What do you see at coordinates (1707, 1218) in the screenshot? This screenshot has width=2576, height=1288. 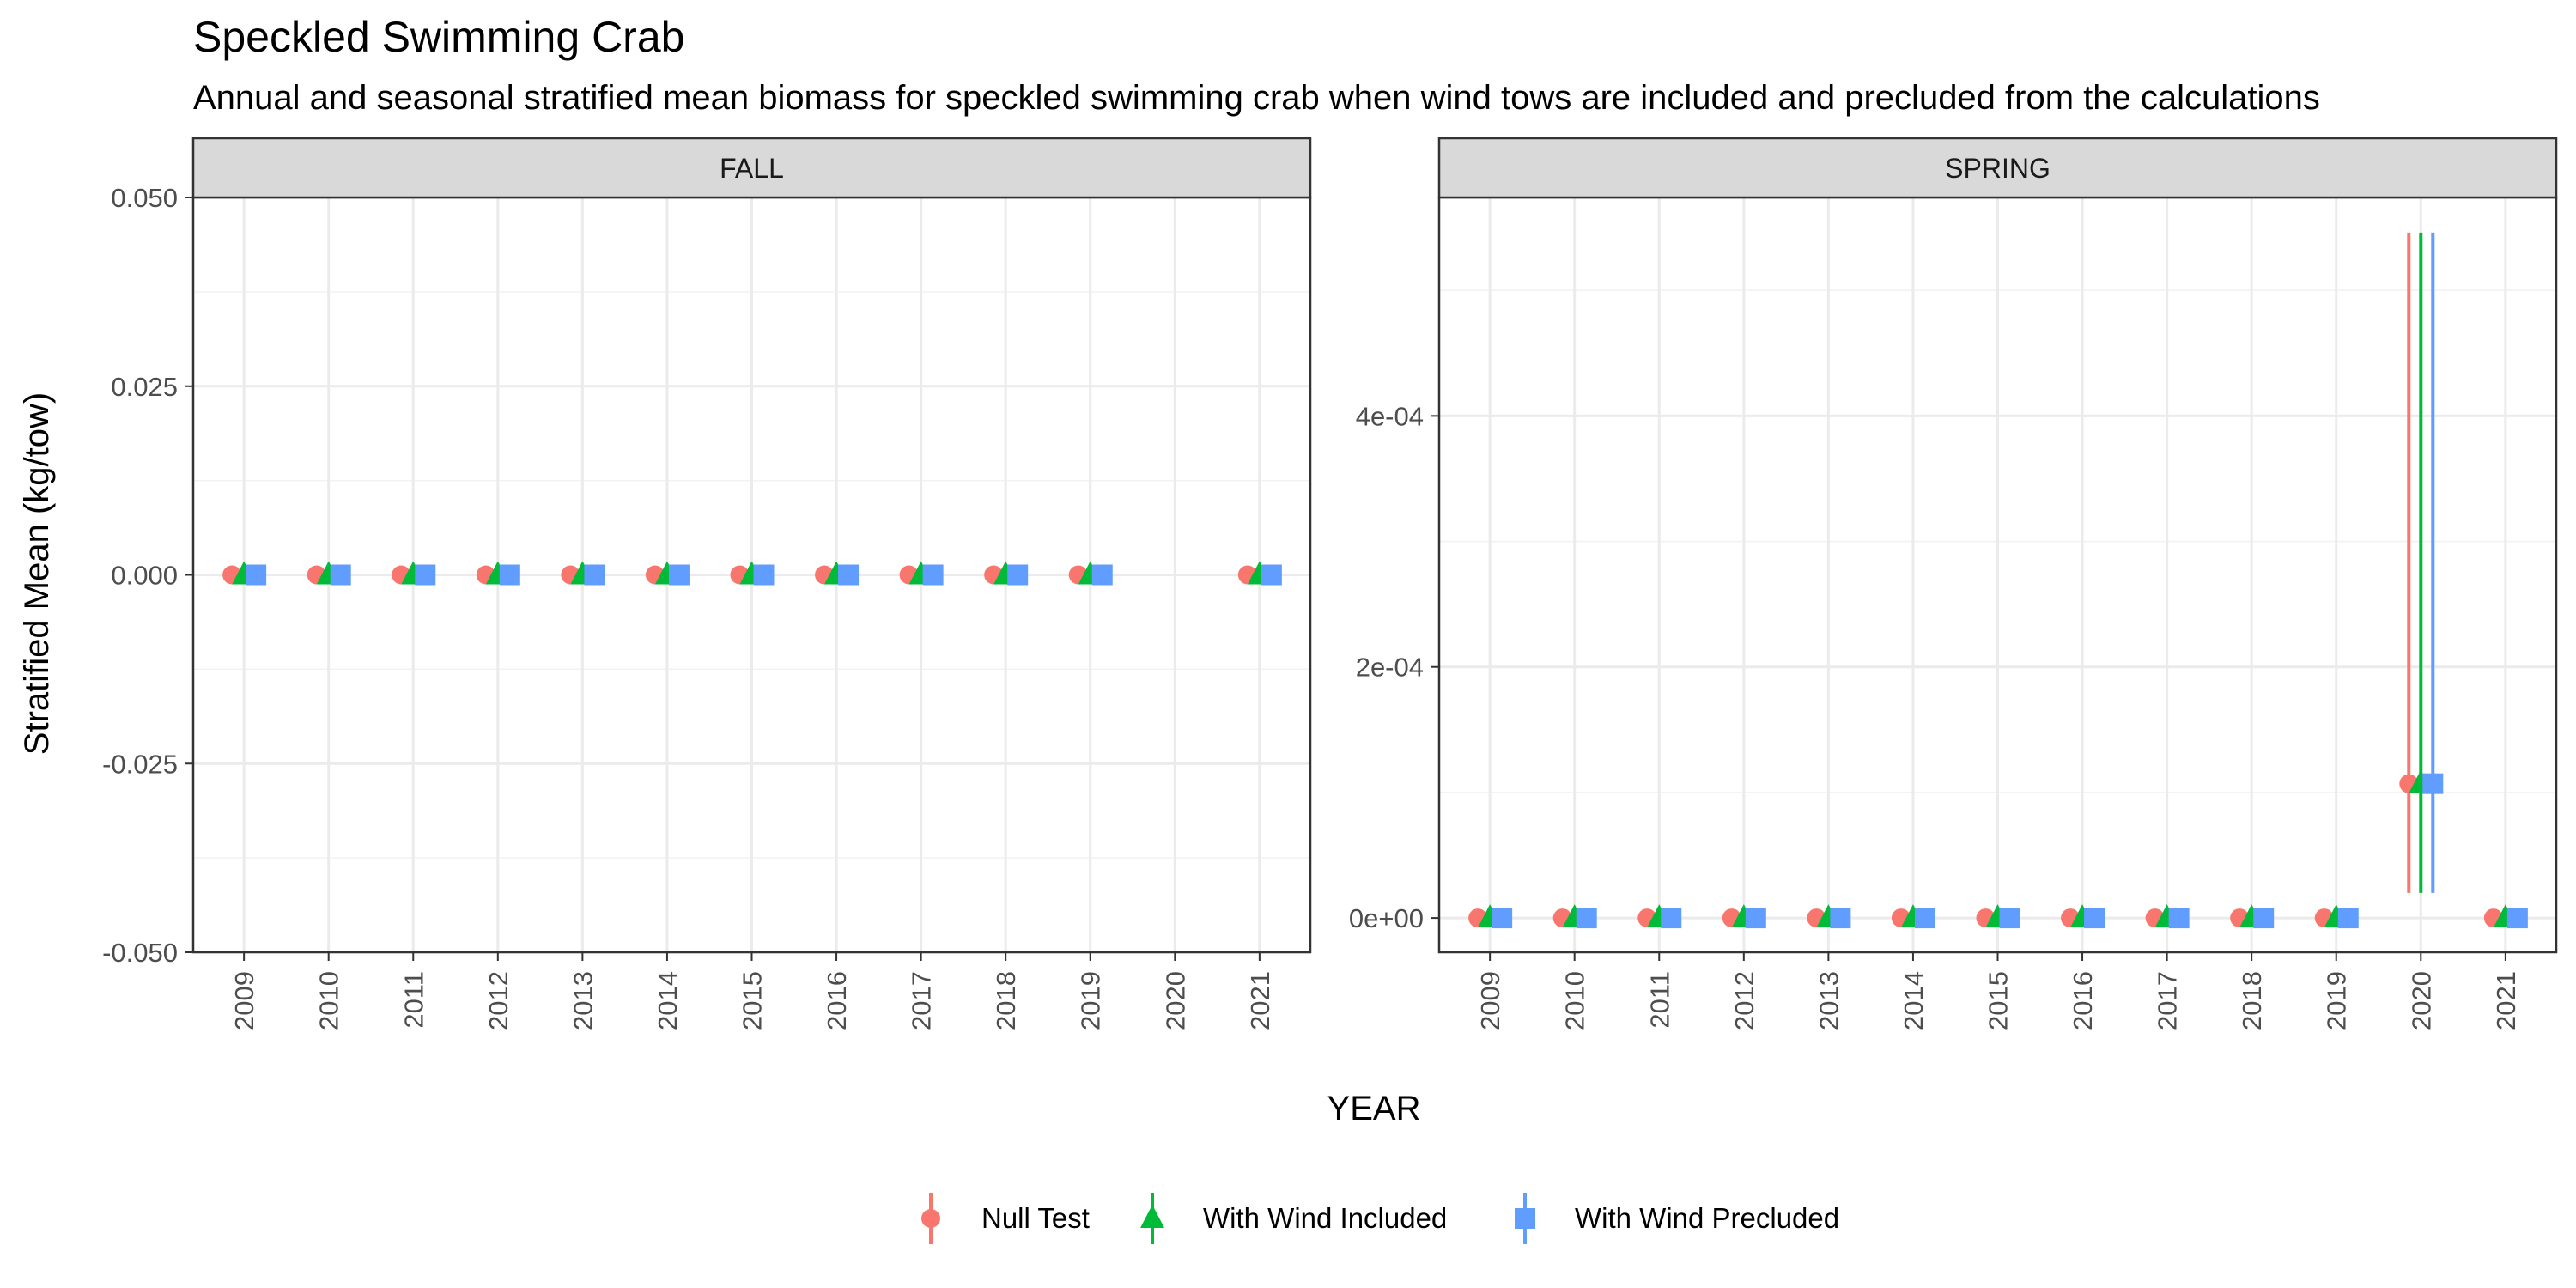 I see `legend-label: With Wind Precluded` at bounding box center [1707, 1218].